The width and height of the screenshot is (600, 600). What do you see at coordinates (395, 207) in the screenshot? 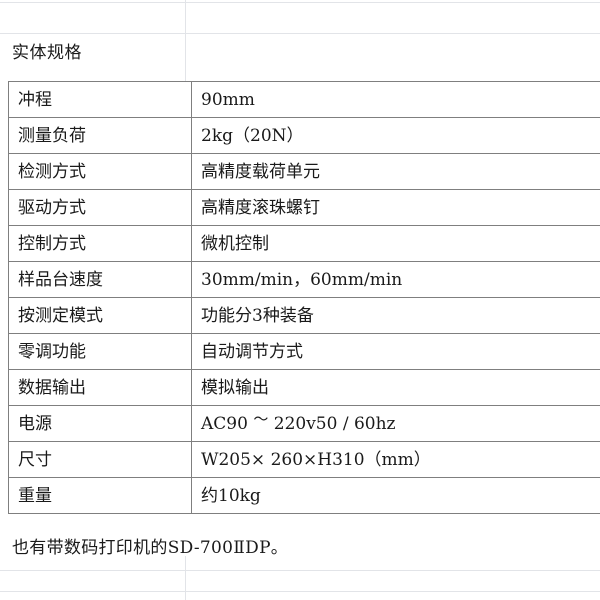
I see `spec-value: 高精度滚珠螺钉` at bounding box center [395, 207].